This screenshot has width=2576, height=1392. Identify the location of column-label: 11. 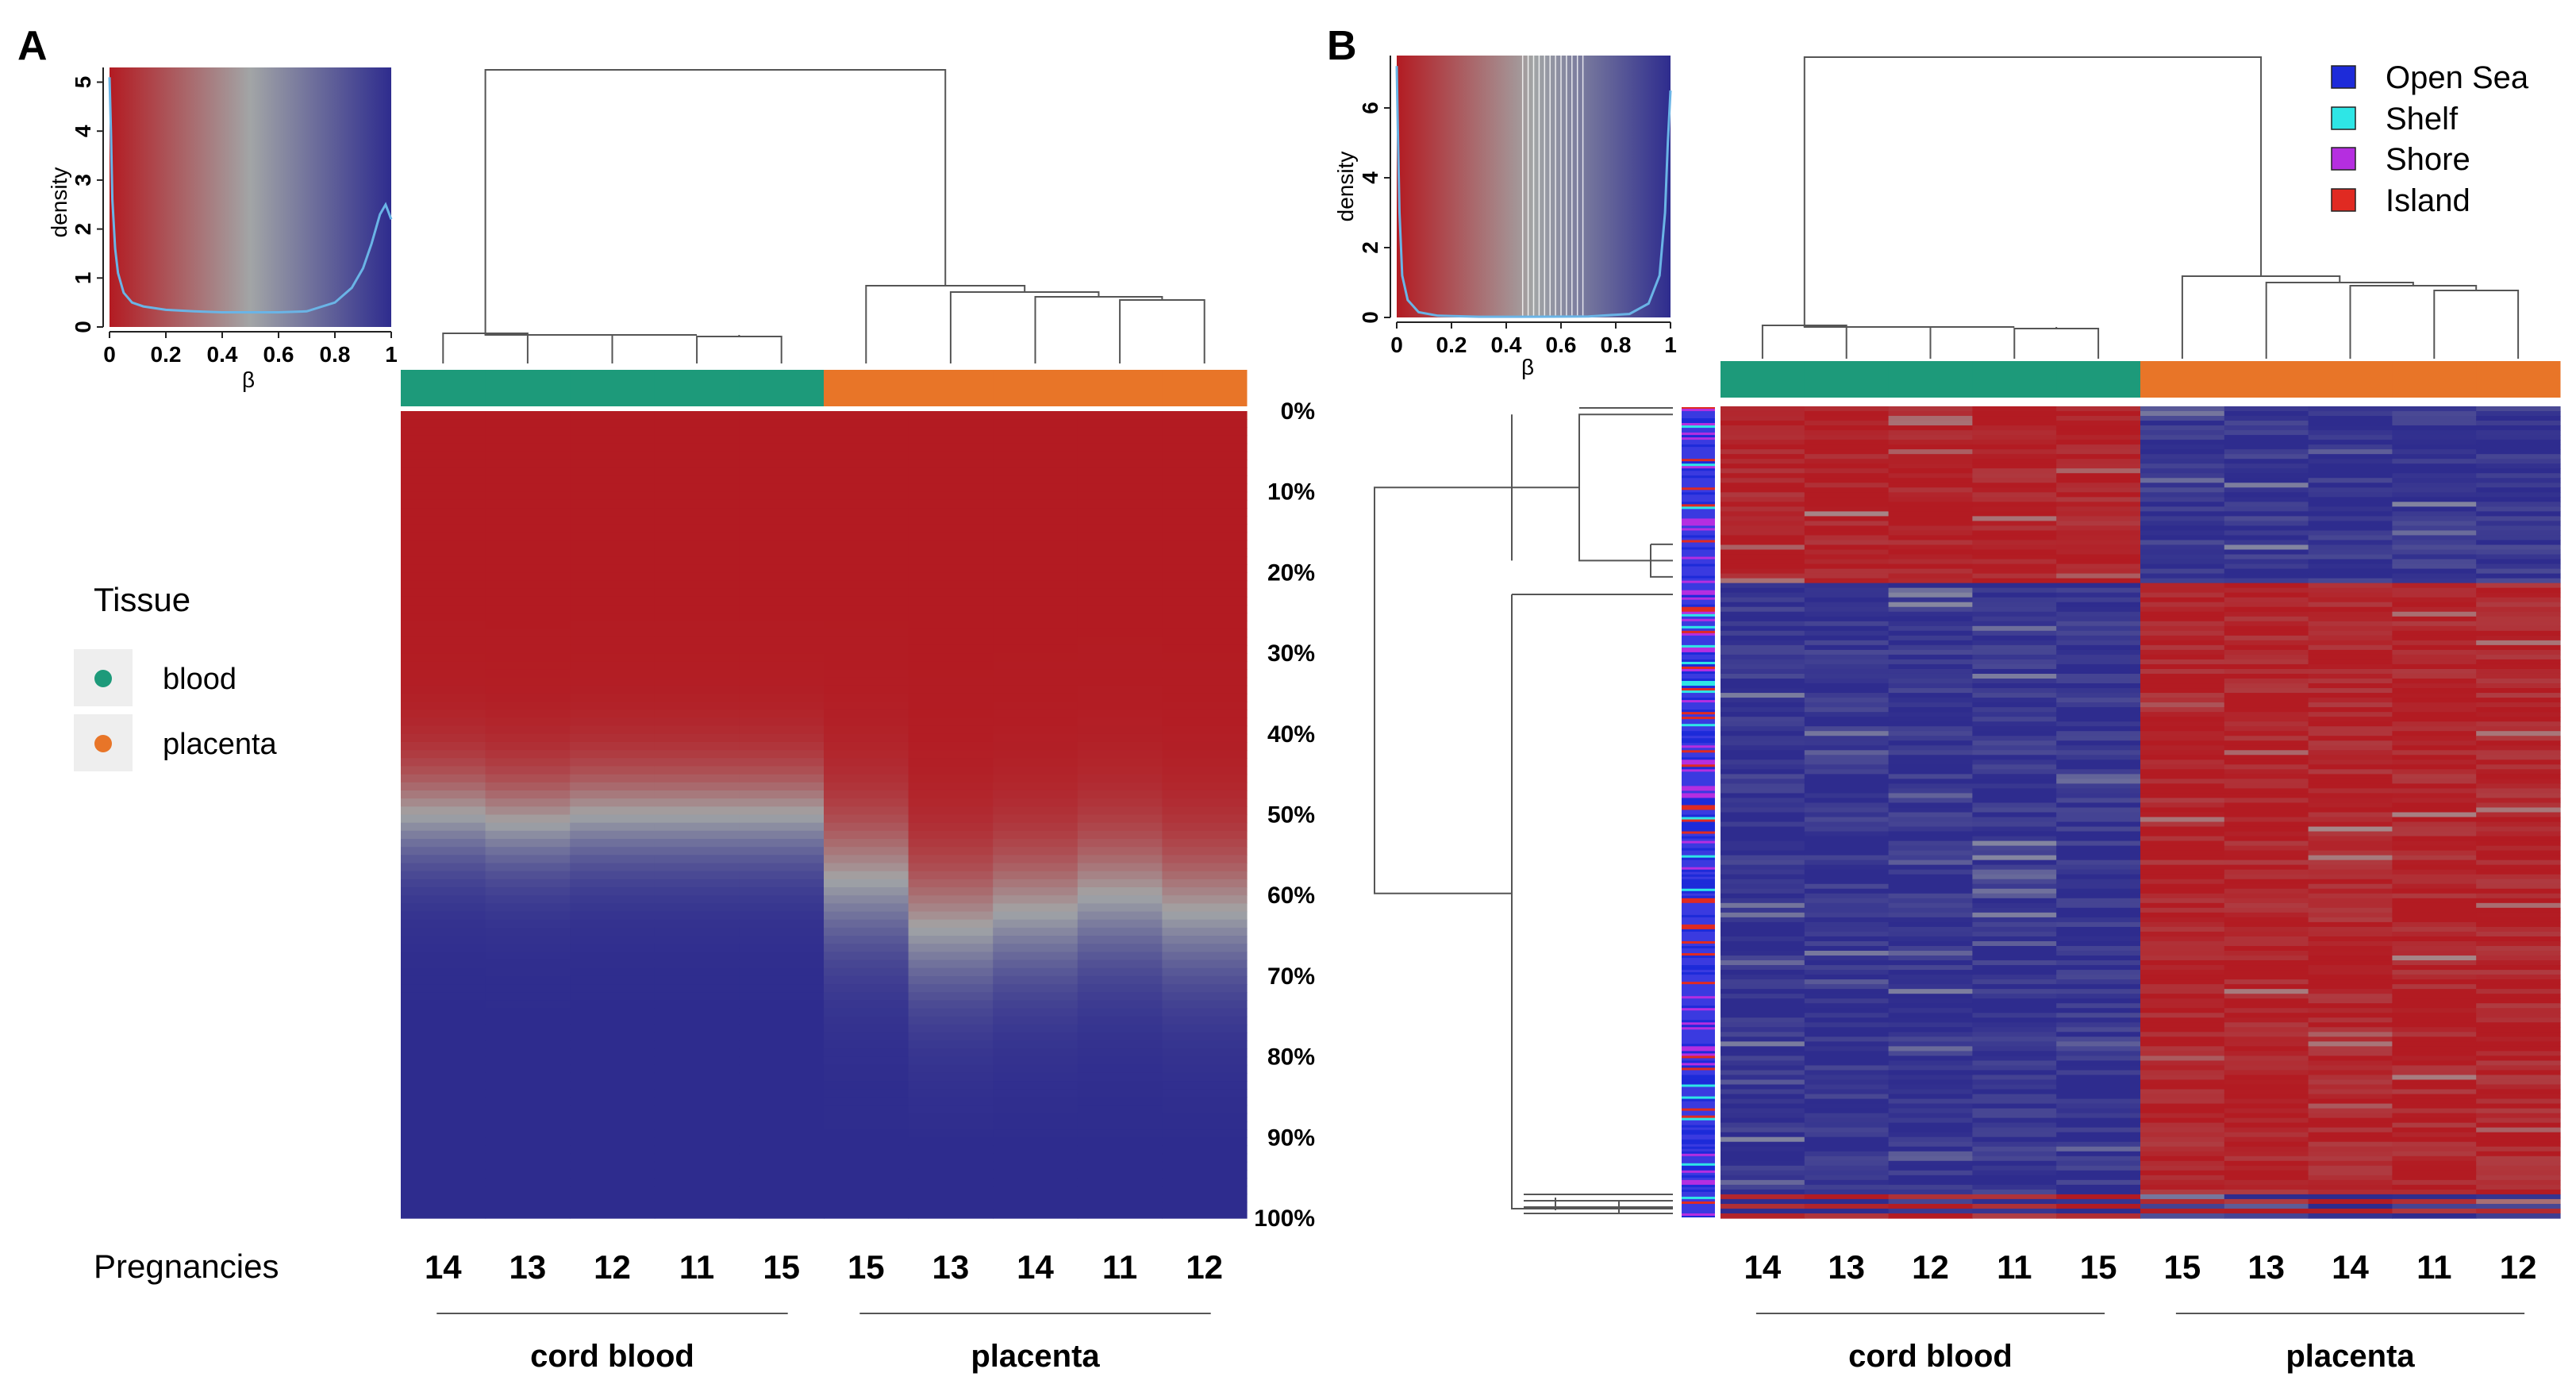
(2014, 1267).